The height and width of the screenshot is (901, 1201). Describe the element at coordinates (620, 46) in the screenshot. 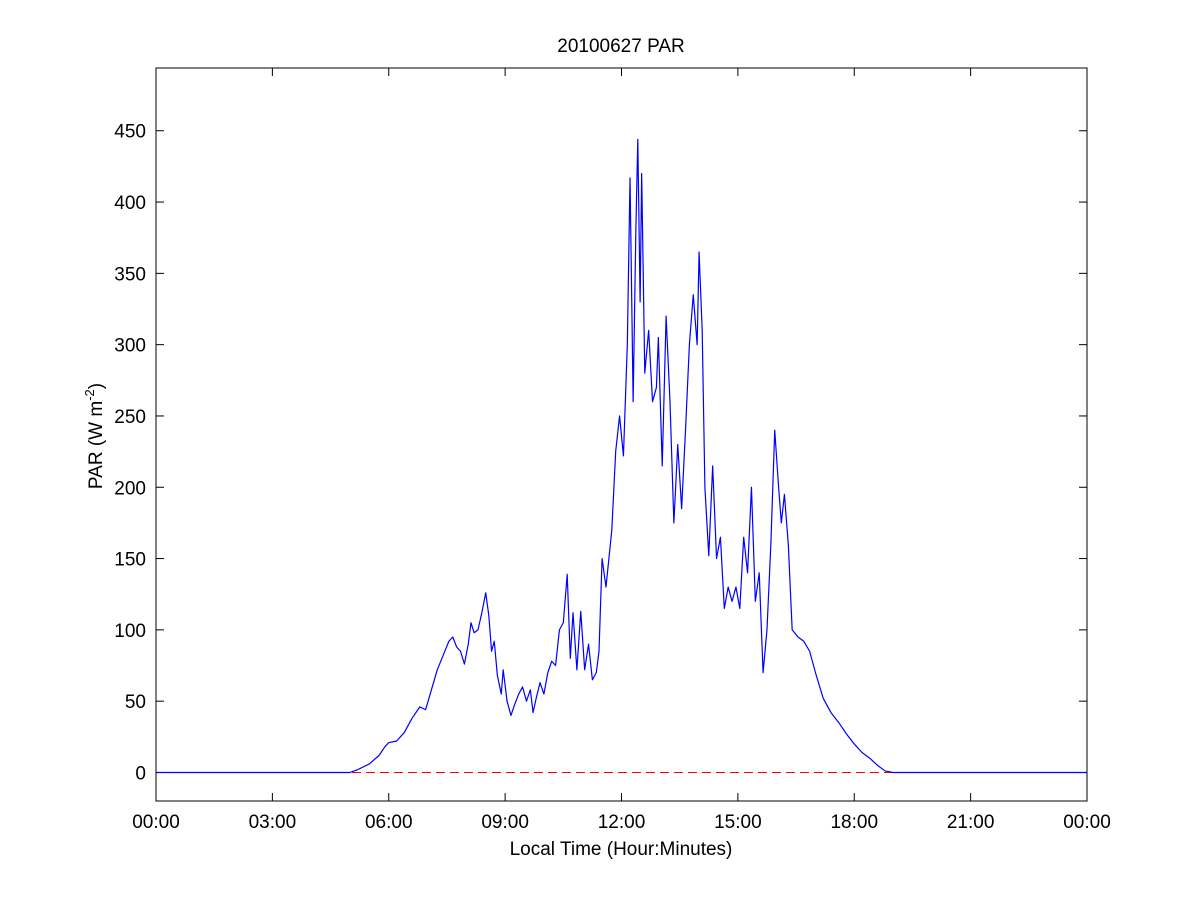

I see `chart-title: 20100627 PAR` at that location.